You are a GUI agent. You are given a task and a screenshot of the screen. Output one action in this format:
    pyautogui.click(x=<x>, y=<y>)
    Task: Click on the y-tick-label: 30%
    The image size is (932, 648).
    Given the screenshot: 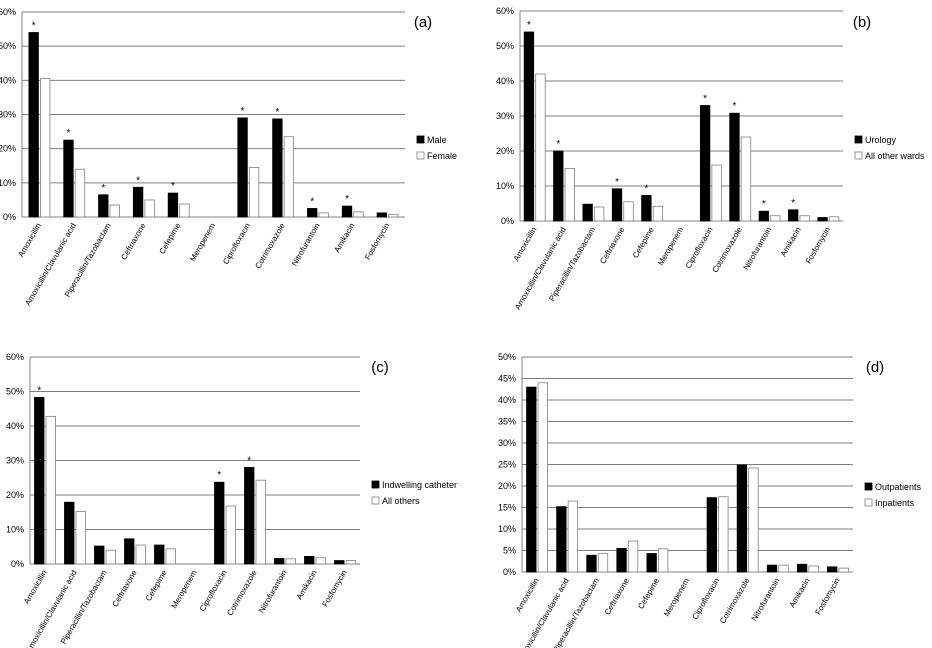 What is the action you would take?
    pyautogui.click(x=8, y=115)
    